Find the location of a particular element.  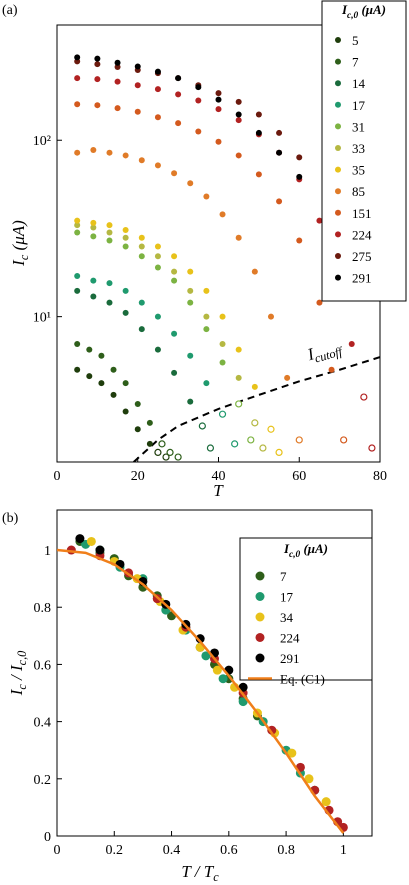

x-tick-label: 20 is located at coordinates (138, 476).